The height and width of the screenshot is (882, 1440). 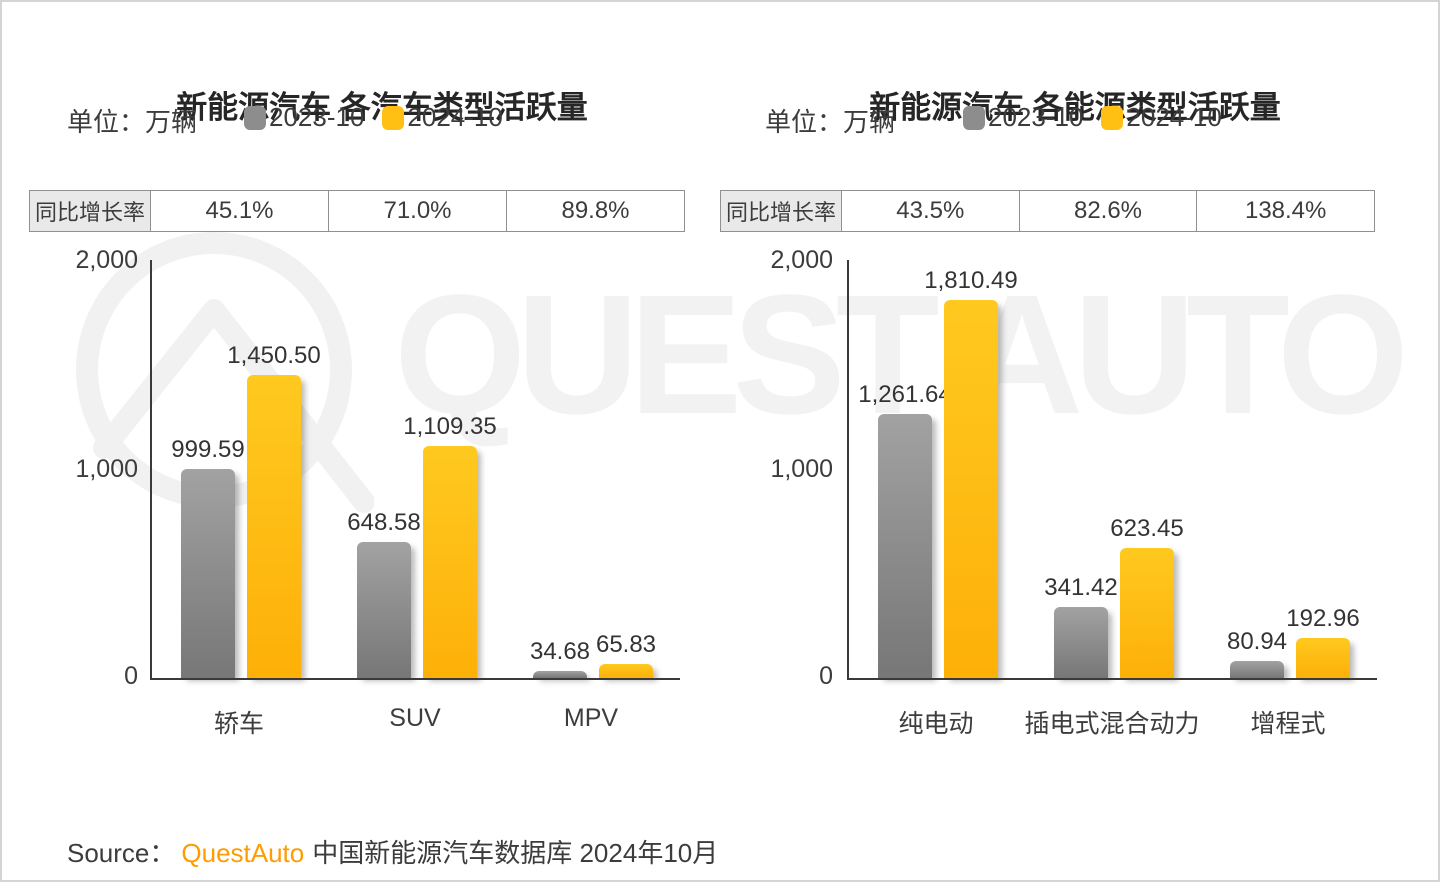 I want to click on bar-value-label: 34.68, so click(x=560, y=651).